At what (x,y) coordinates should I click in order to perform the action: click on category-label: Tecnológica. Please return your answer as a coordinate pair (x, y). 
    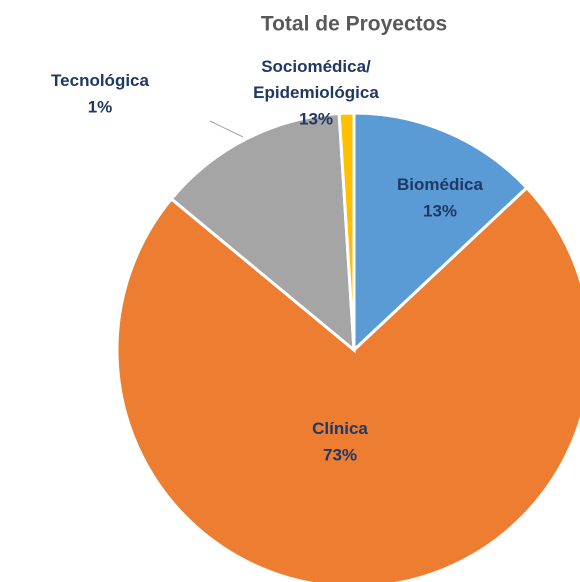
    Looking at the image, I should click on (100, 80).